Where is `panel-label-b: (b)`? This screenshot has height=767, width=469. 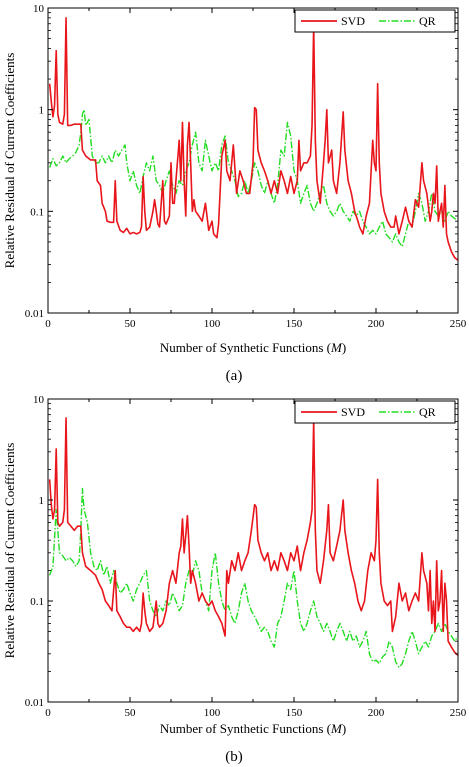
panel-label-b: (b) is located at coordinates (234, 757).